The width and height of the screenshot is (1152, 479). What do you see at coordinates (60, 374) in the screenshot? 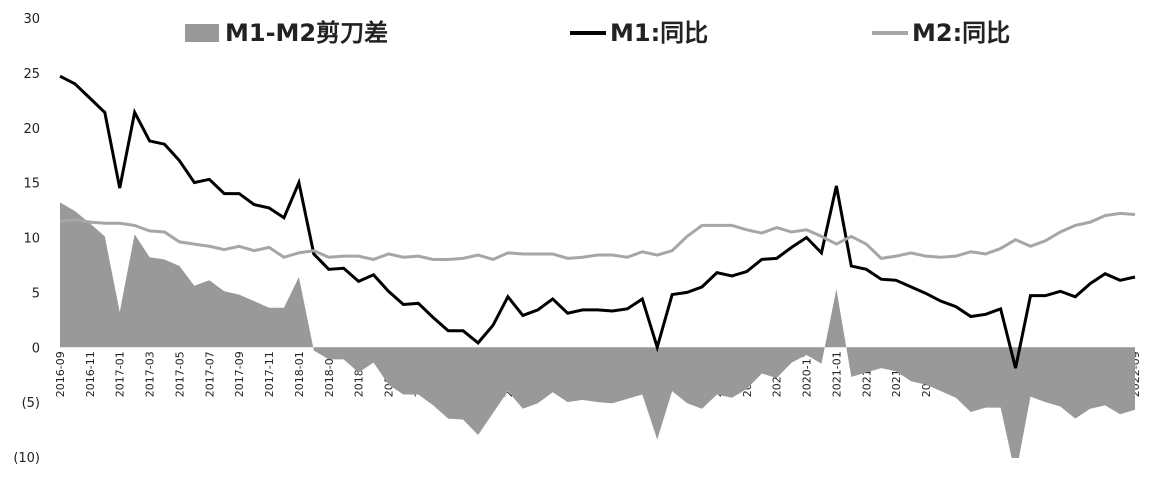
I see `x-tick-label: 2016-09` at bounding box center [60, 374].